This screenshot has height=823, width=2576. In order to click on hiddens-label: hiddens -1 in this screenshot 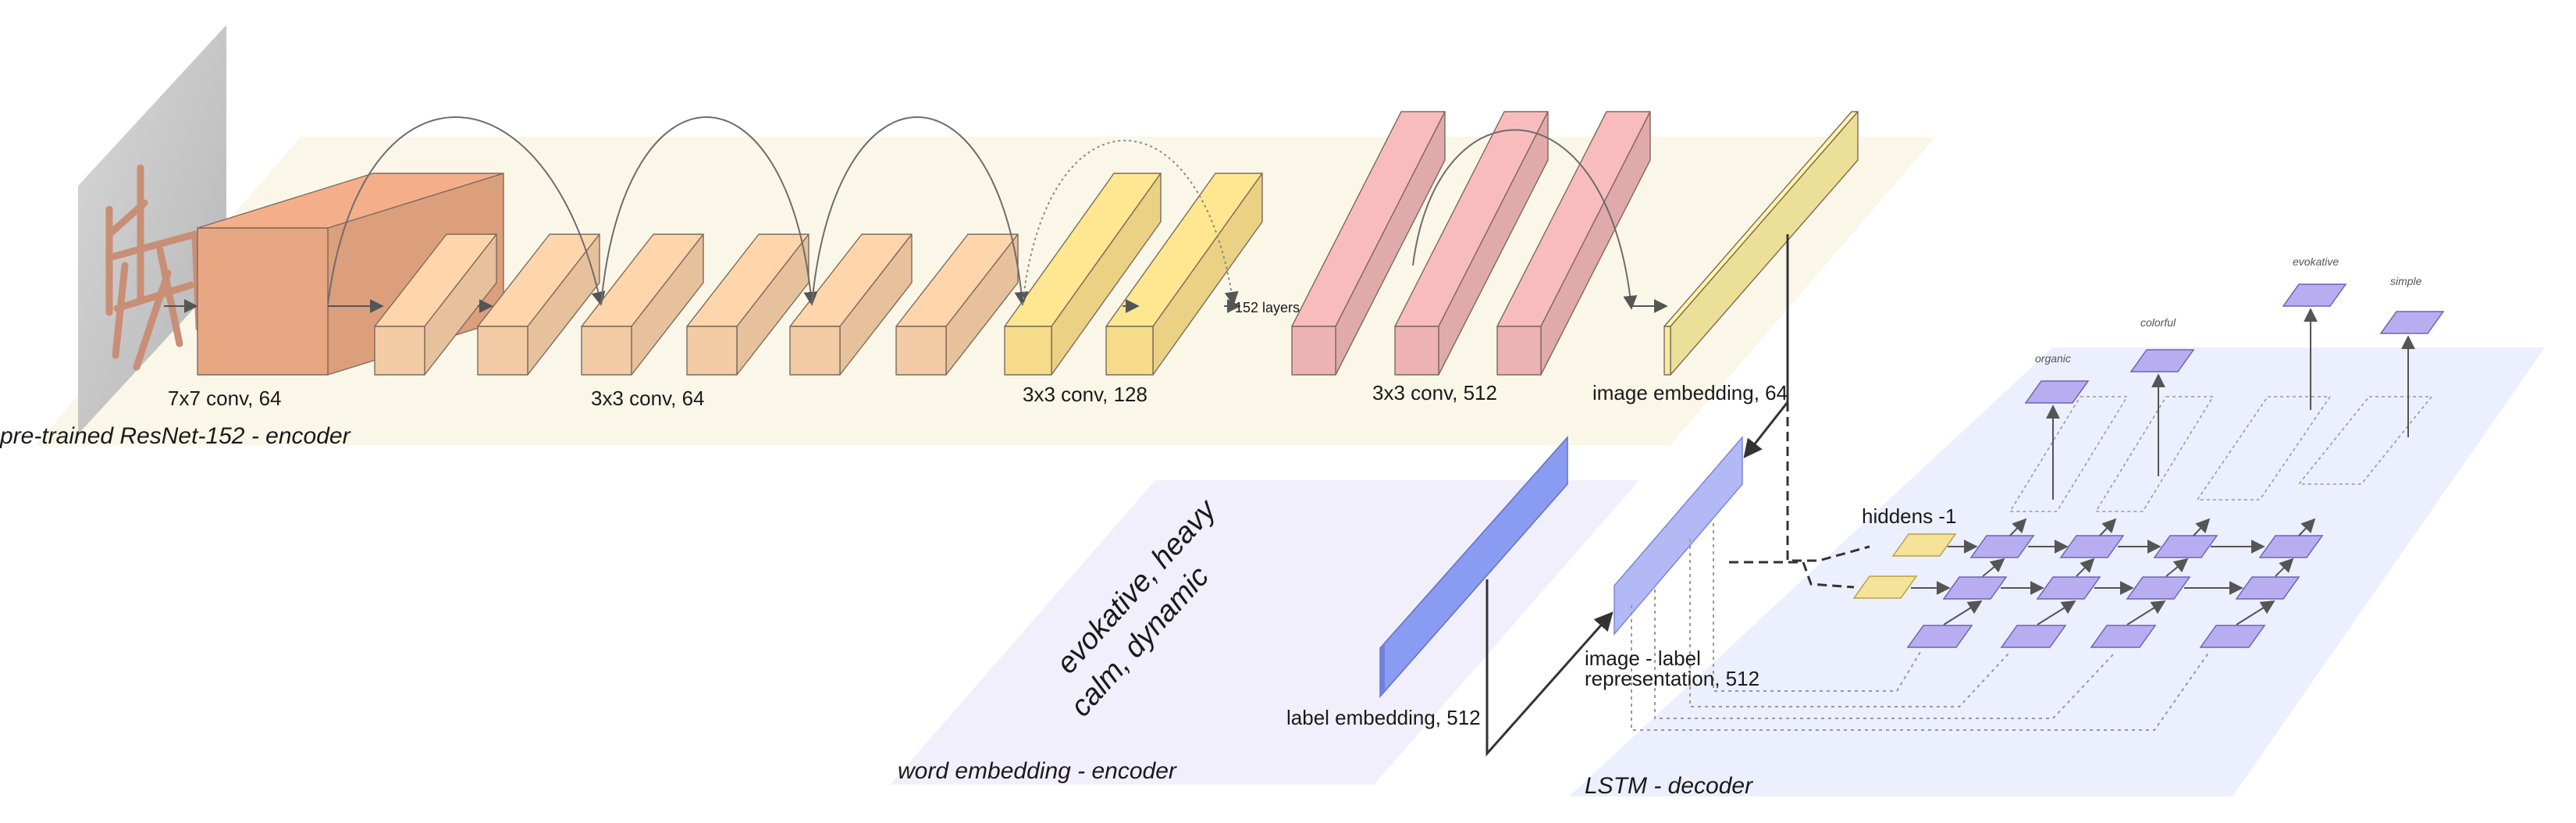, I will do `click(1909, 516)`.